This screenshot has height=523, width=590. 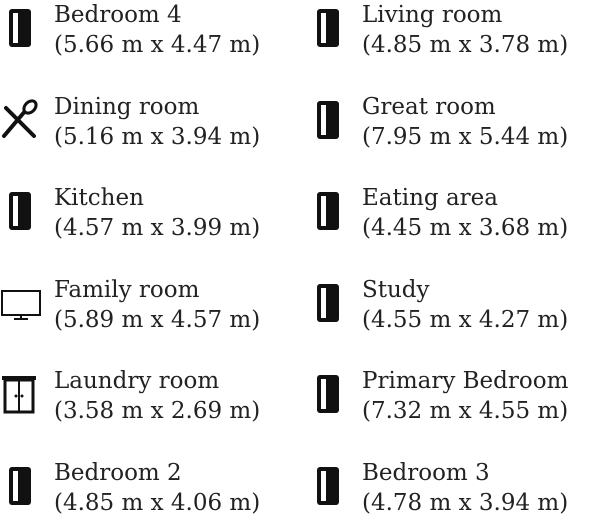 I want to click on room-item: Bedroom 4 (5.66 m x 4.47 m), so click(x=150, y=40).